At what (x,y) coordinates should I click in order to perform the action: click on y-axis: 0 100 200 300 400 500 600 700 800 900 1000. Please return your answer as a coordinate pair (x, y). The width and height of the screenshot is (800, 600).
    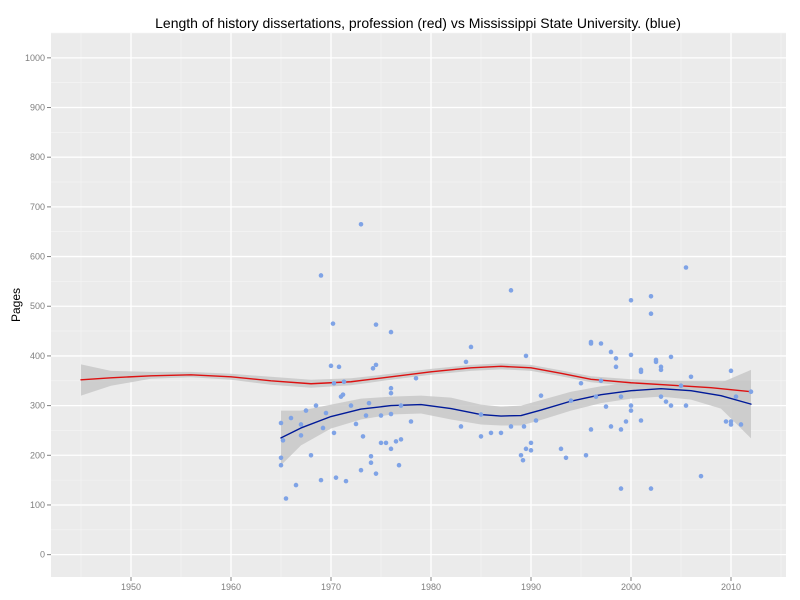
    Looking at the image, I should click on (38, 306).